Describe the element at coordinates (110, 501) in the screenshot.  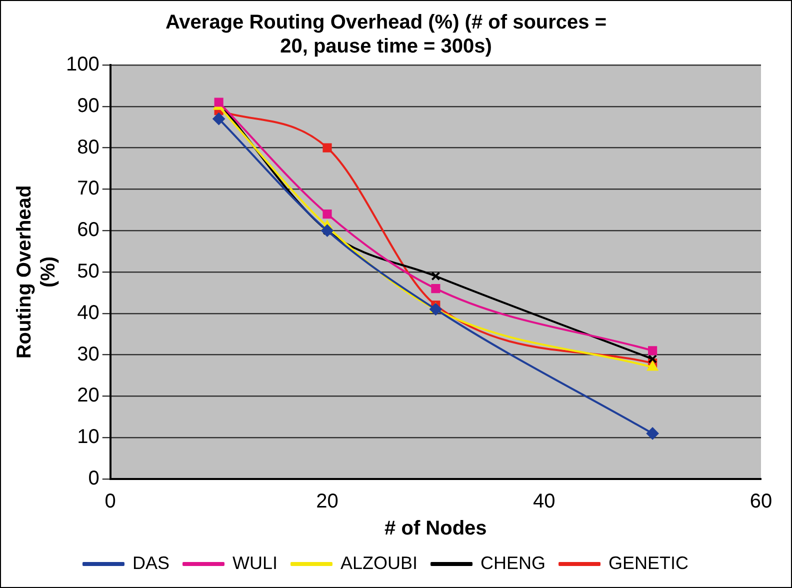
I see `x-tick-label: 0` at that location.